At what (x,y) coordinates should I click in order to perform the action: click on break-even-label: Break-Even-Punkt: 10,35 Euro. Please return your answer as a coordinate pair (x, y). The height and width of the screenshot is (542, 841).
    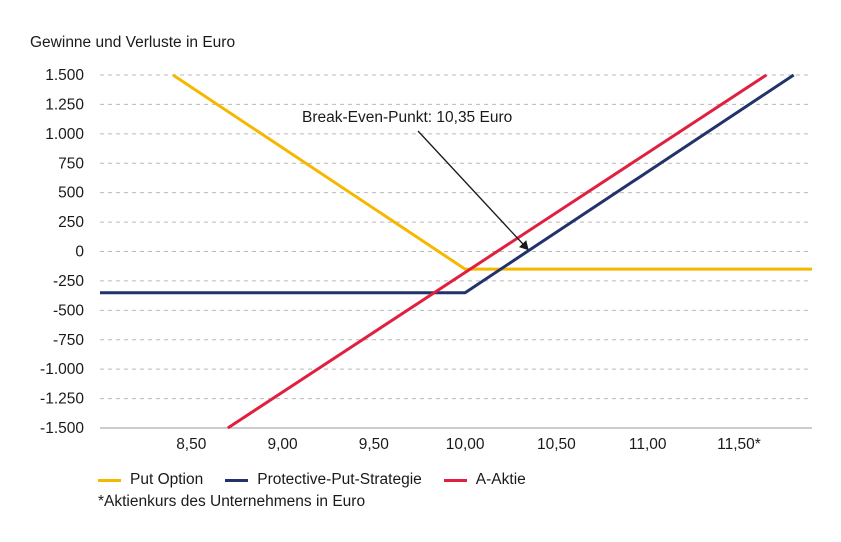
    Looking at the image, I should click on (407, 117).